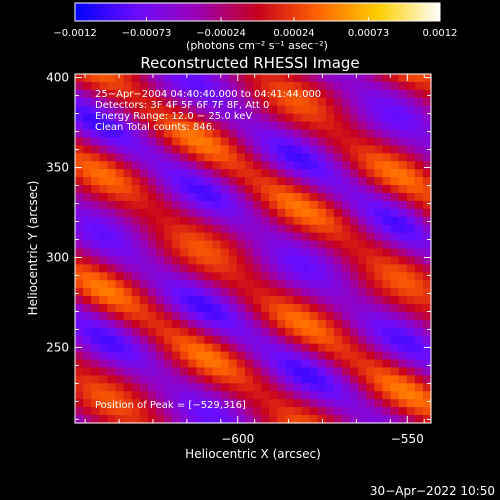 The height and width of the screenshot is (500, 500). I want to click on chart-title: Reconstructed RHESSI Image, so click(249, 63).